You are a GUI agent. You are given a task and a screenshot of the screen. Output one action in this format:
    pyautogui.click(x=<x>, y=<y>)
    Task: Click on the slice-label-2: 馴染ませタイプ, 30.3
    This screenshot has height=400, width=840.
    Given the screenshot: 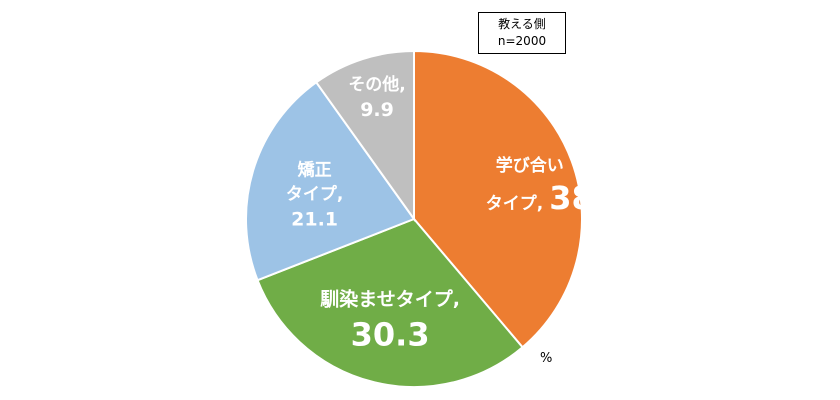 What is the action you would take?
    pyautogui.click(x=390, y=320)
    